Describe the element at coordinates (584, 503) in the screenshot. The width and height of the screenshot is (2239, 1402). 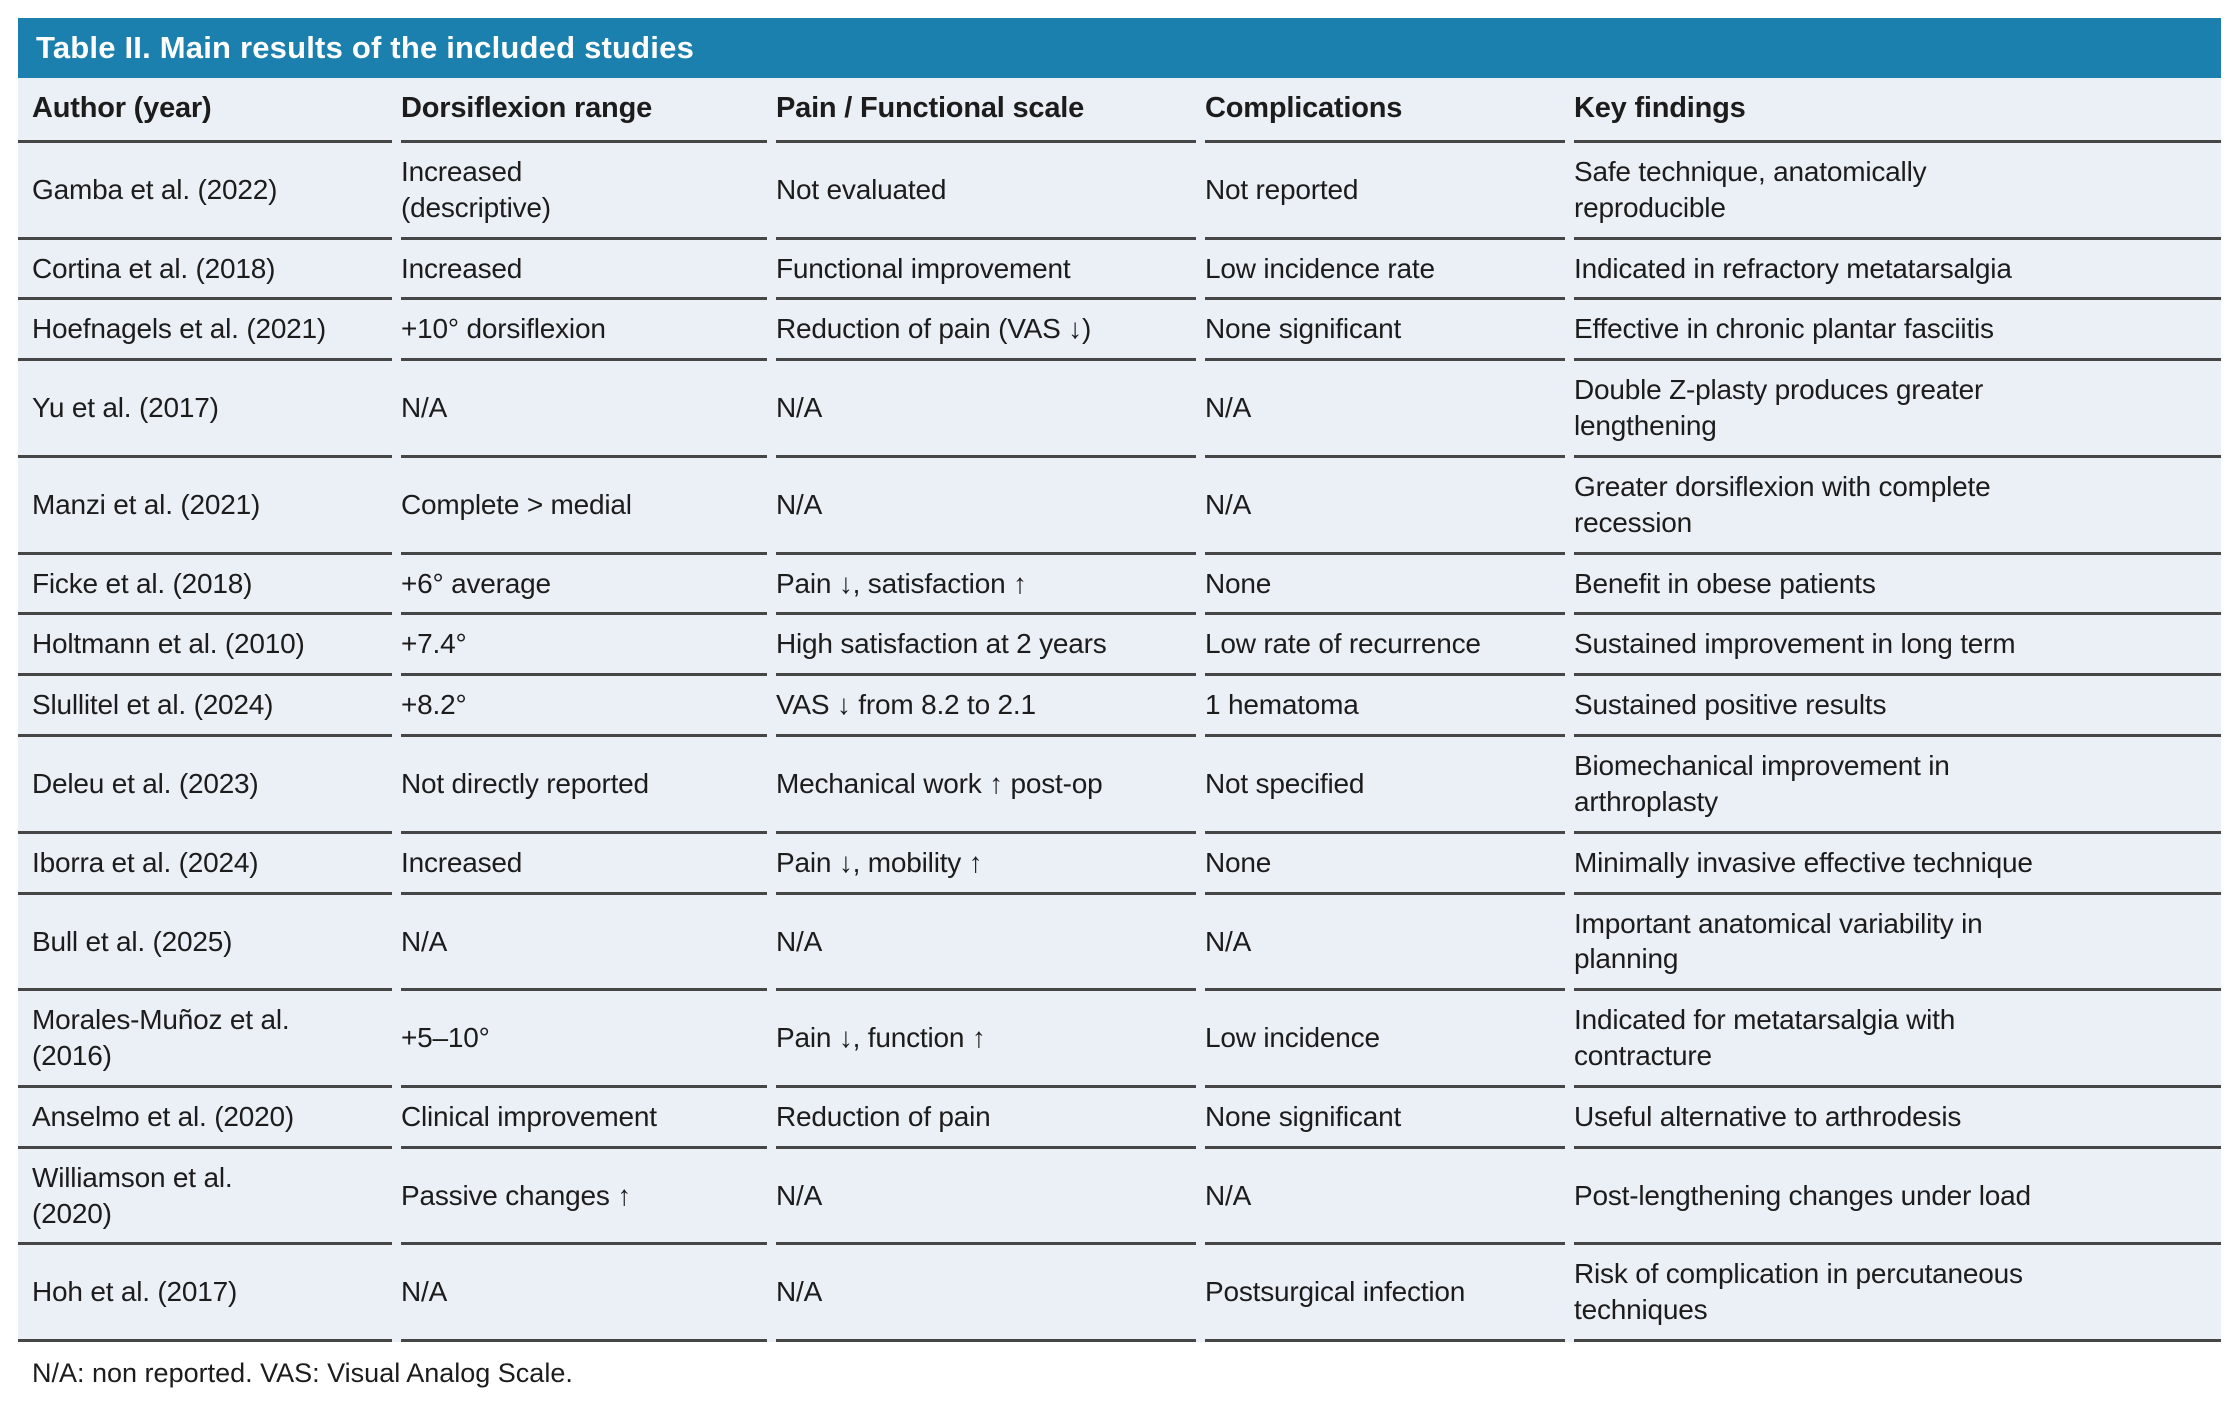
I see `cell-dorsiflexion-range: Complete > medial` at that location.